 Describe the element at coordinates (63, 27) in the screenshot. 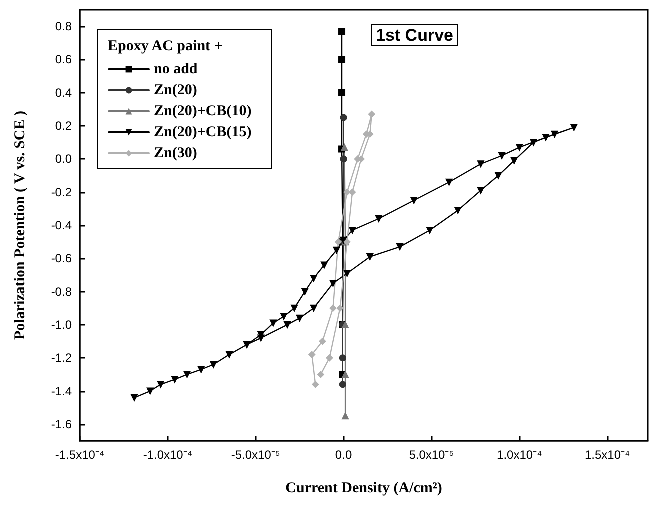

I see `y-tick-label: 0.8` at that location.